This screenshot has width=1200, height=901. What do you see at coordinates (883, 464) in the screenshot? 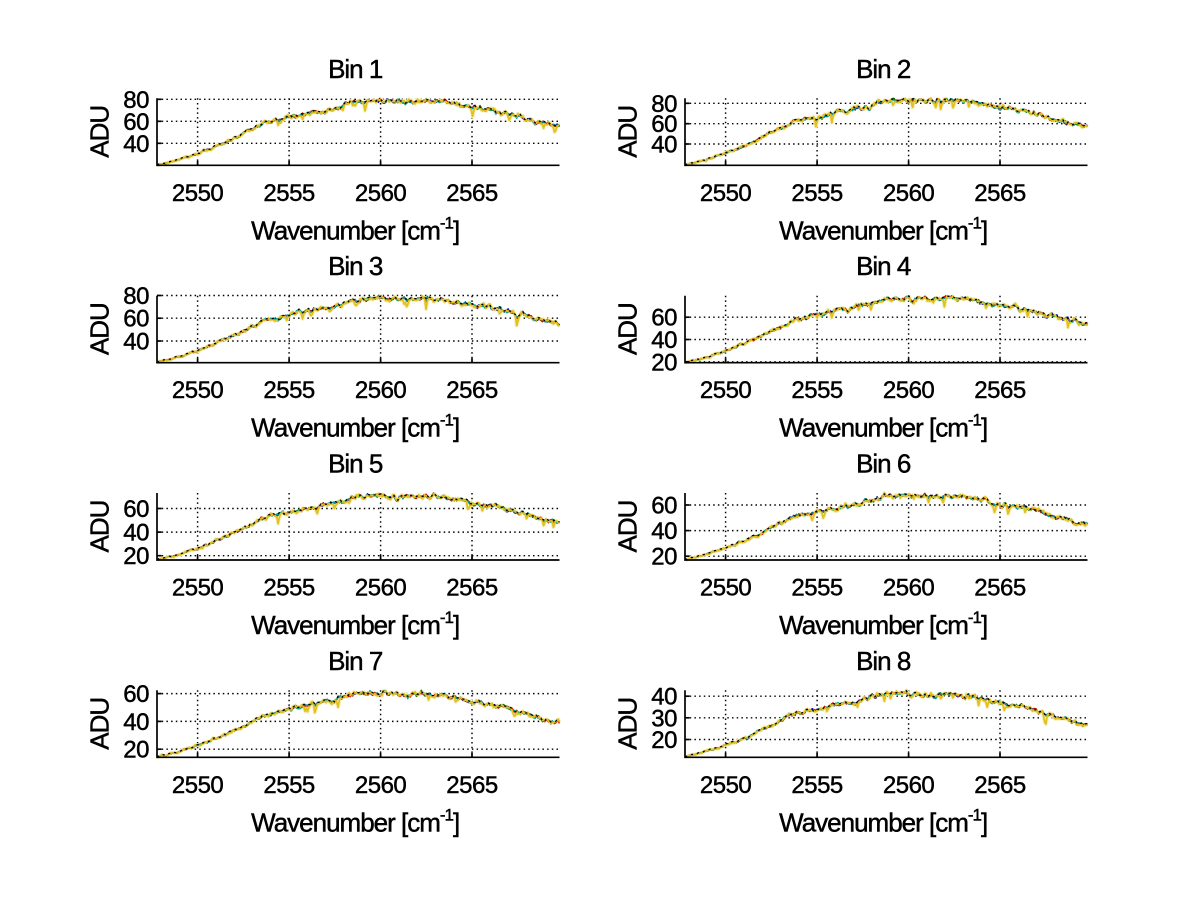
I see `svg-text: Bin 6` at bounding box center [883, 464].